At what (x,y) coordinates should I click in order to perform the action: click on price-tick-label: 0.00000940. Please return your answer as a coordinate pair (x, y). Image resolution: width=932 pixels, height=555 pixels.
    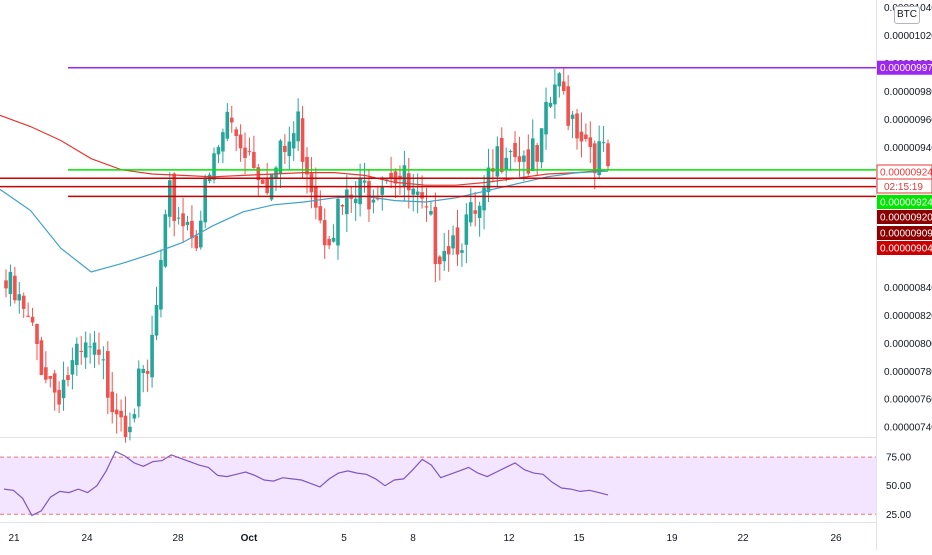
    Looking at the image, I should click on (908, 148).